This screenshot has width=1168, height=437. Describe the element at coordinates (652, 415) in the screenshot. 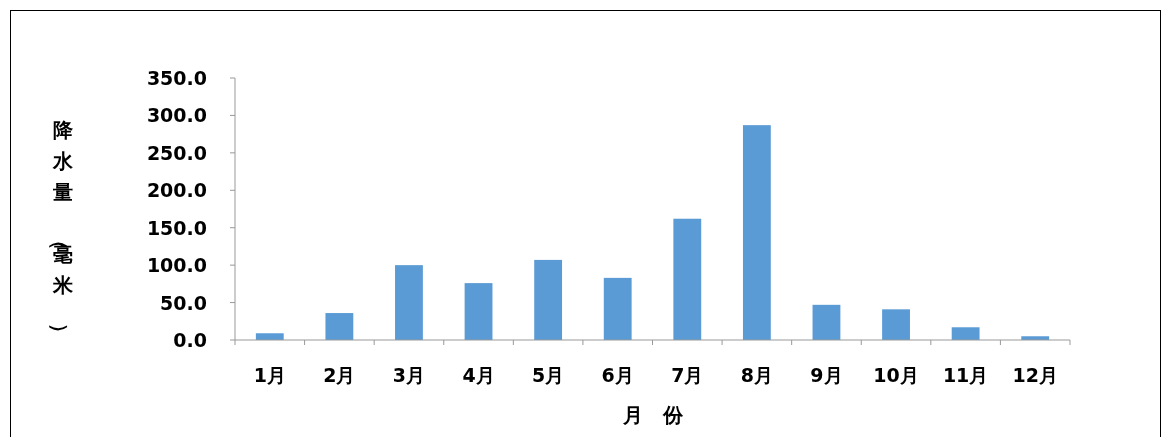

I see `x-axis-title: 月 份` at that location.